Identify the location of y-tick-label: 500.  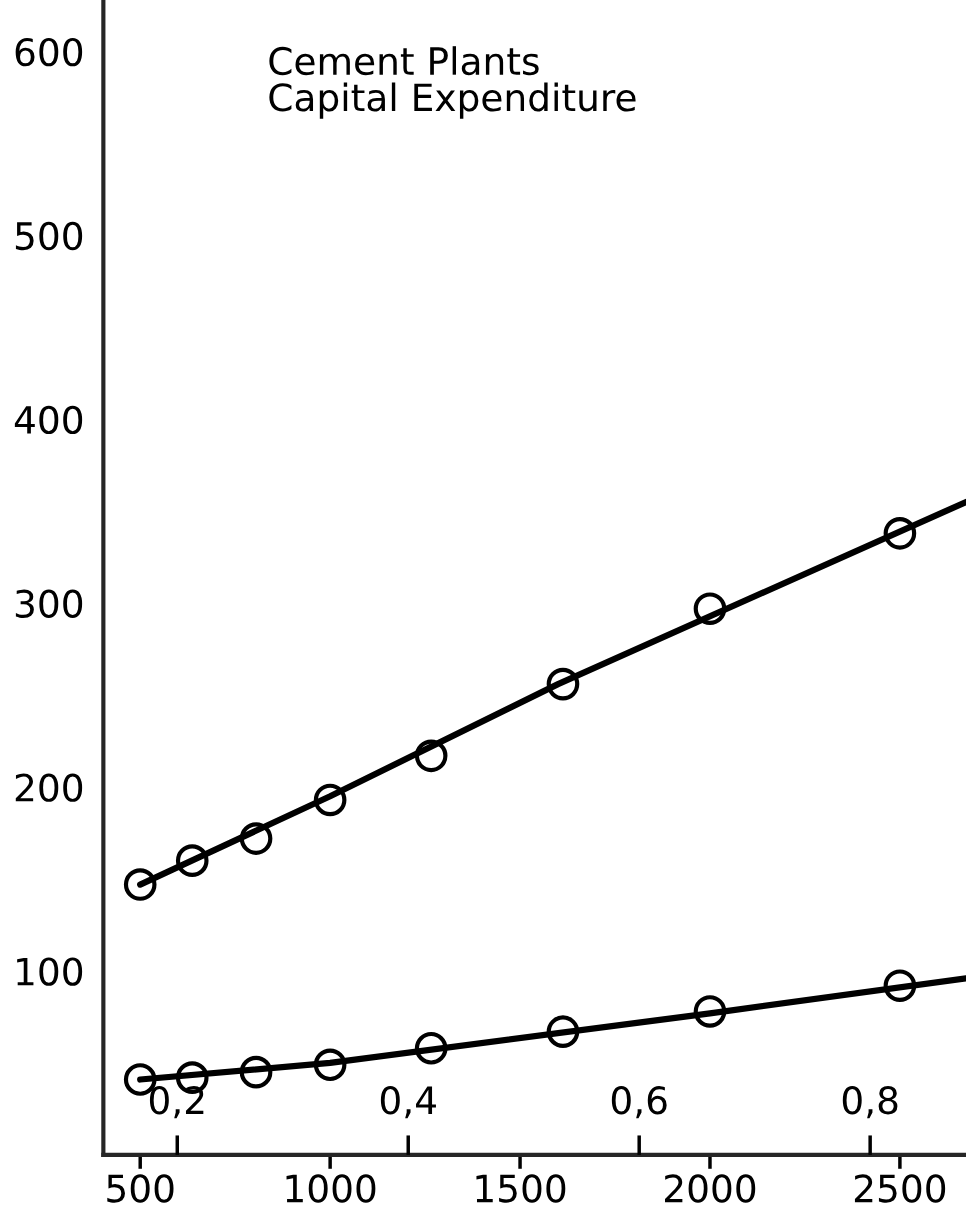
(49, 236).